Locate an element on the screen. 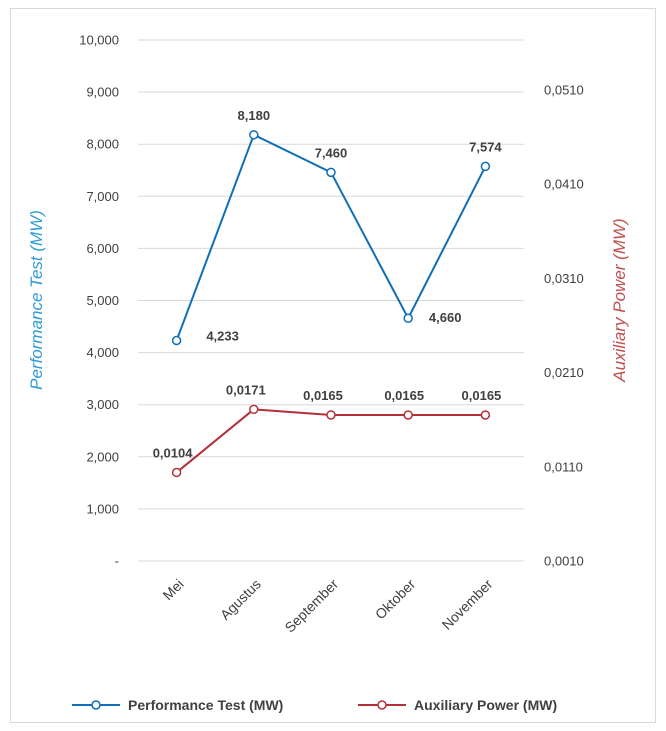 The image size is (666, 731). legend-label: Performance Test (MW) is located at coordinates (205, 705).